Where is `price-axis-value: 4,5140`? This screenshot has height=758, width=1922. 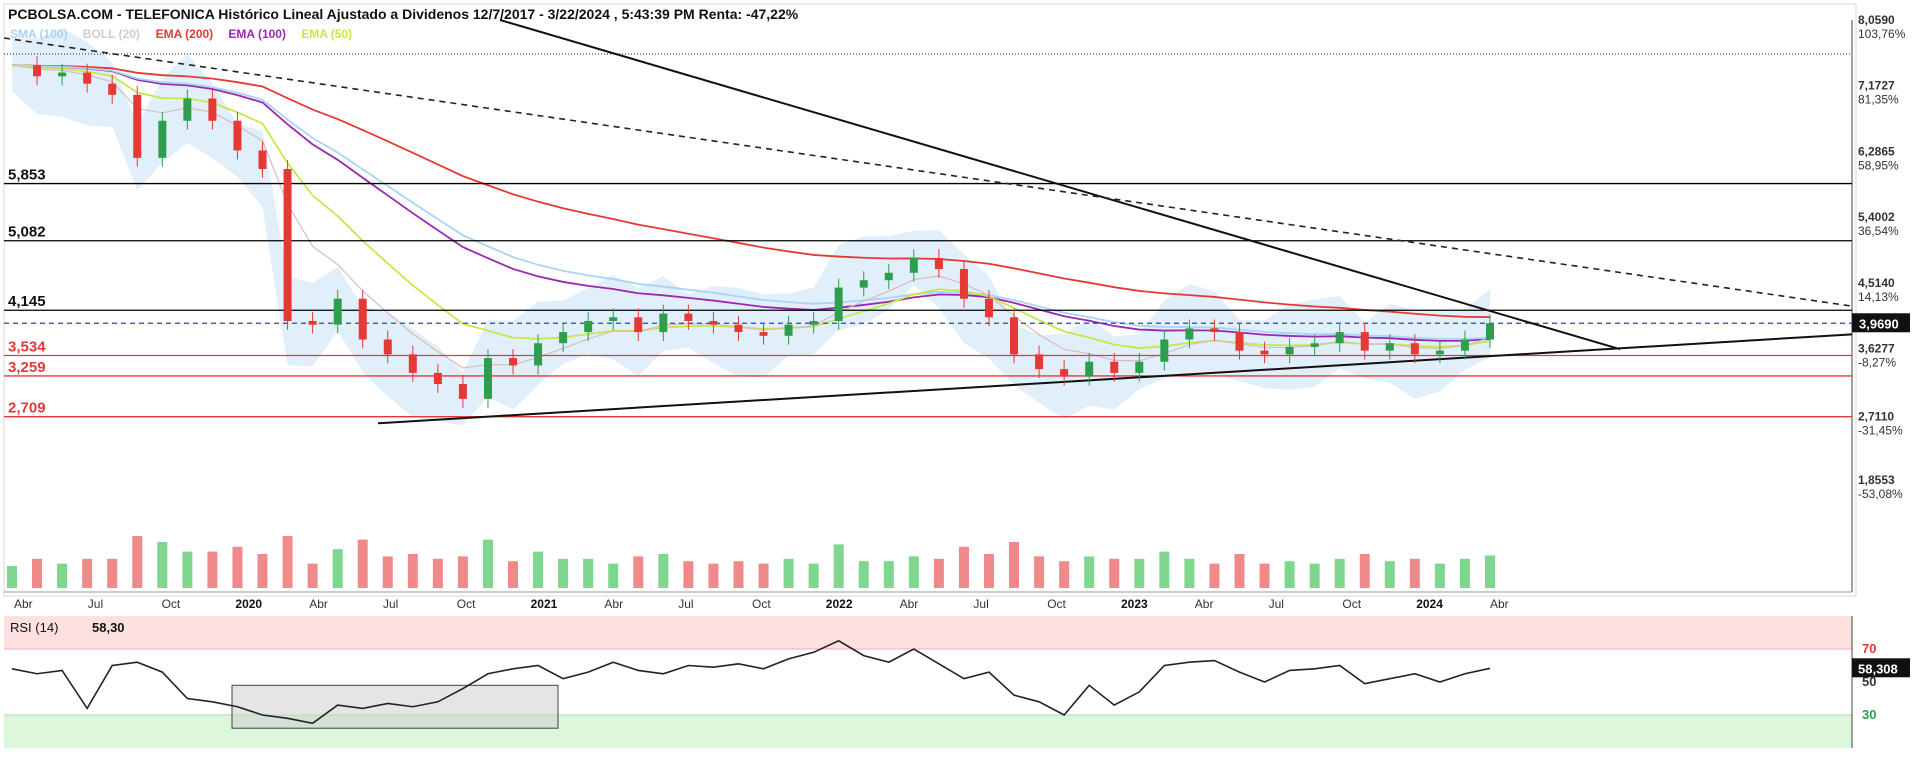 price-axis-value: 4,5140 is located at coordinates (1876, 283).